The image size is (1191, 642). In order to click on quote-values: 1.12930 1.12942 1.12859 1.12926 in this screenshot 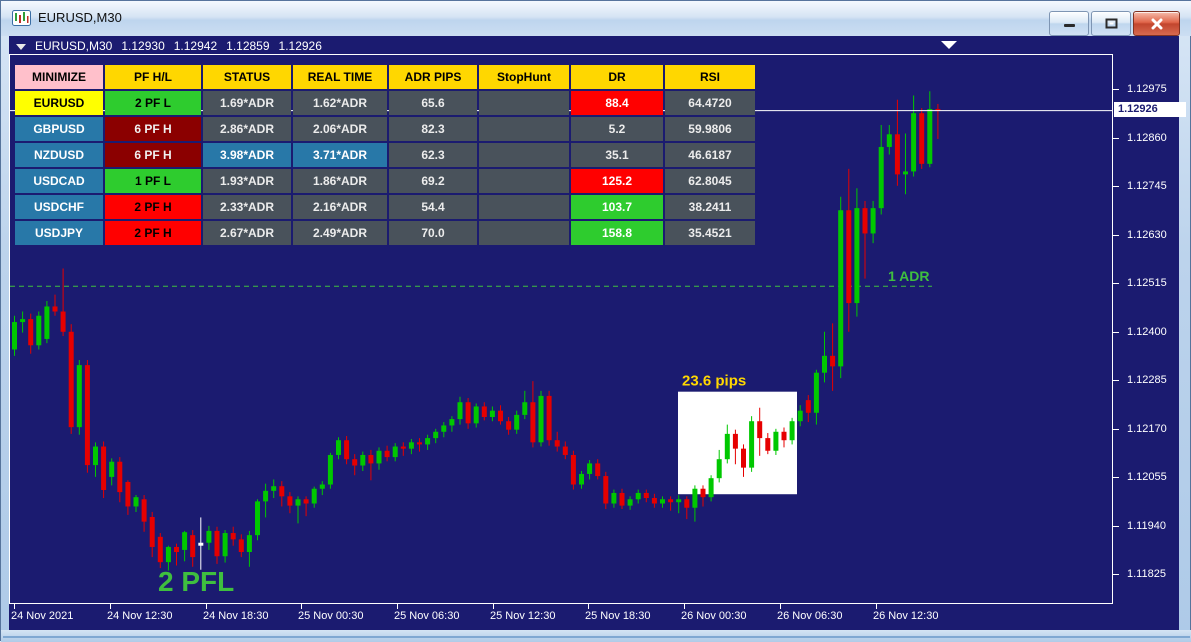, I will do `click(226, 46)`.